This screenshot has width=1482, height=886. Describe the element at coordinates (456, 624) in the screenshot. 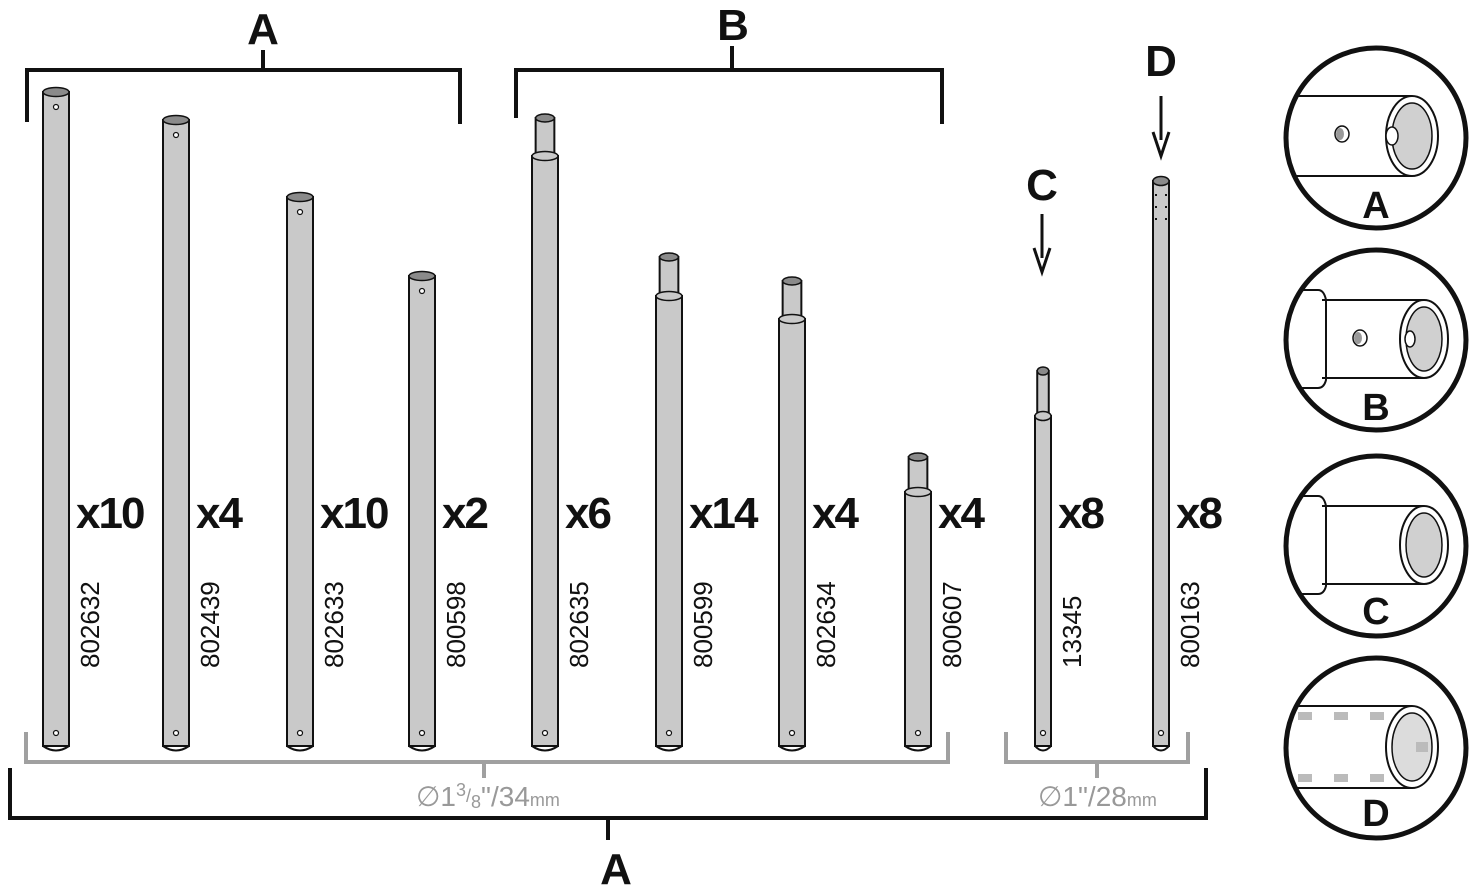

I see `part-number-label: 800598` at that location.